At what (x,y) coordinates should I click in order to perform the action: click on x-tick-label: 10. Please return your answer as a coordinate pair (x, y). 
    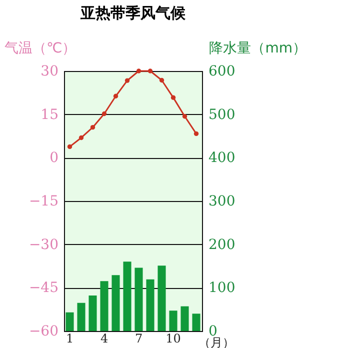
    Looking at the image, I should click on (173, 339).